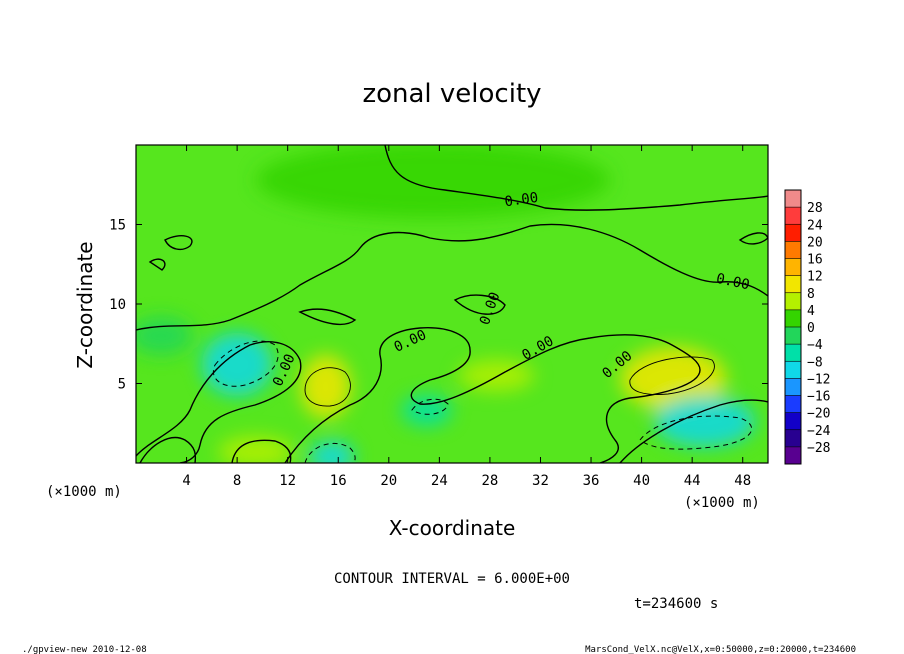  Describe the element at coordinates (540, 481) in the screenshot. I see `x-tick-label: 32` at that location.